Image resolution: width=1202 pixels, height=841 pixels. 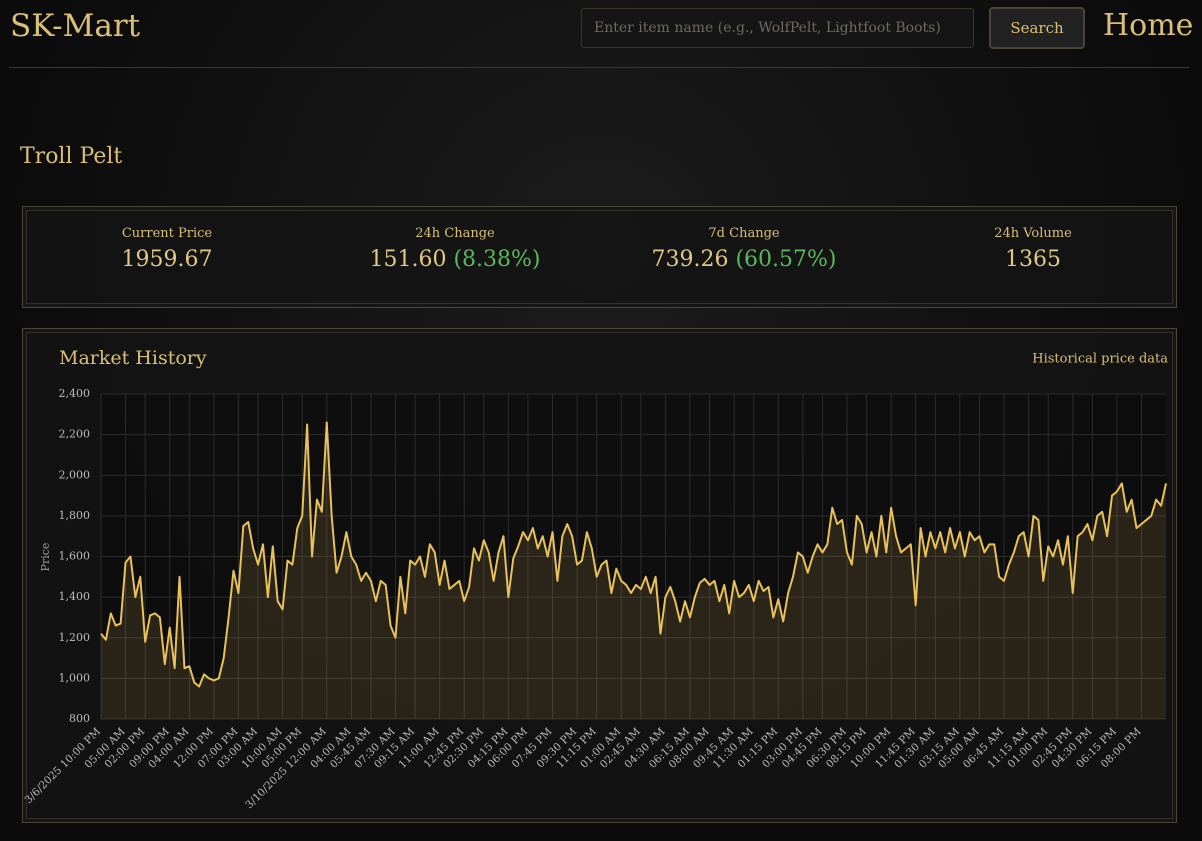 I want to click on chart-subtitle: Historical price data, so click(x=1100, y=359).